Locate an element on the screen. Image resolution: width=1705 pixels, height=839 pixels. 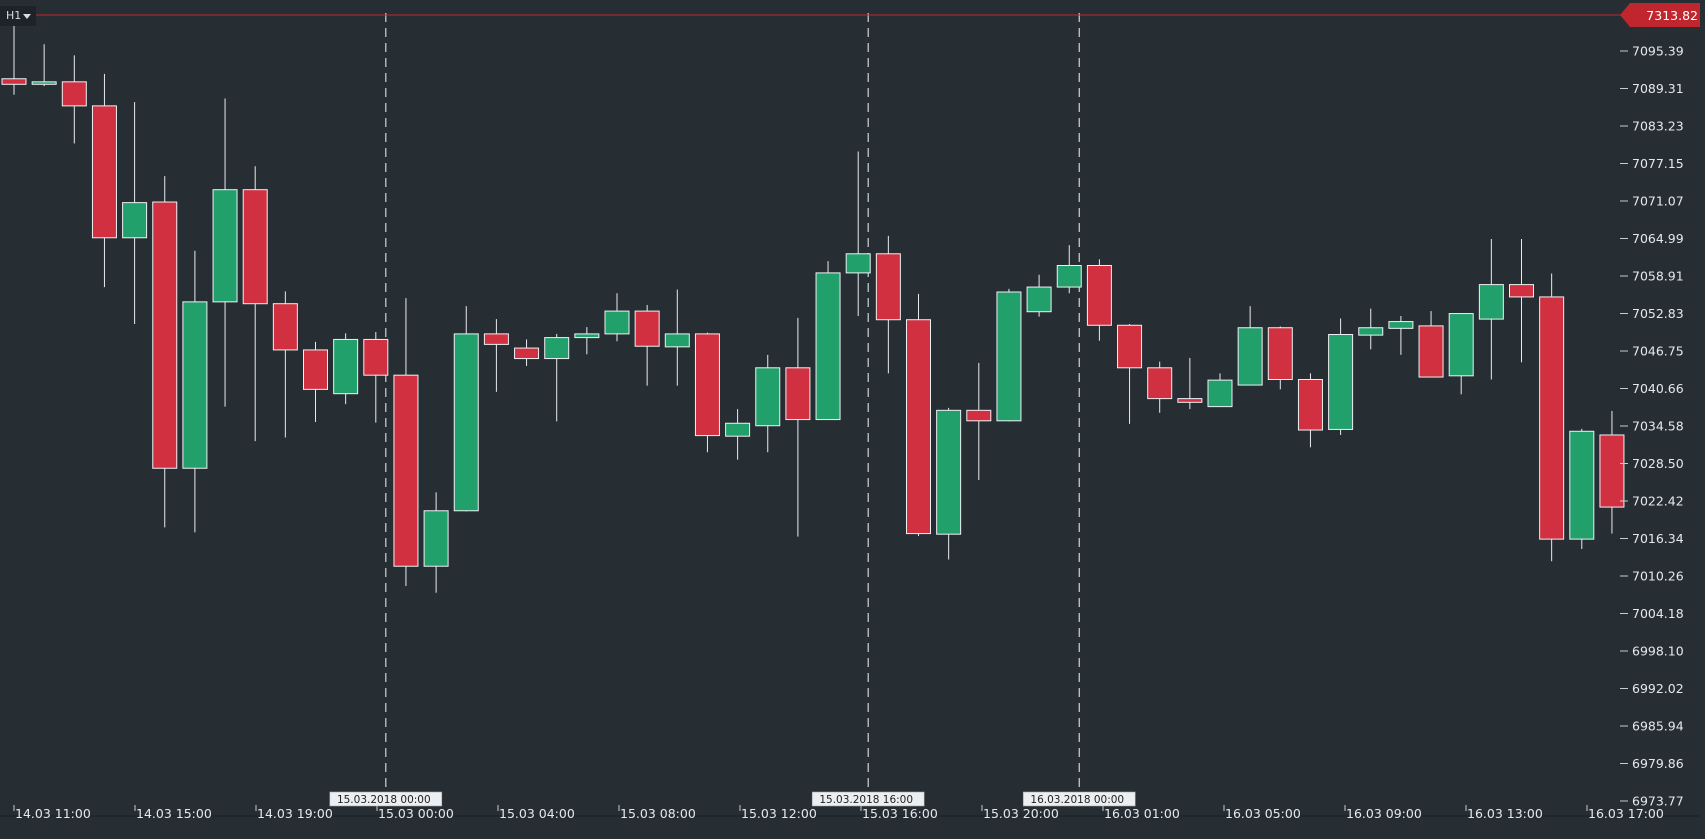
time-tick-label: 14.03 15:00 is located at coordinates (174, 813).